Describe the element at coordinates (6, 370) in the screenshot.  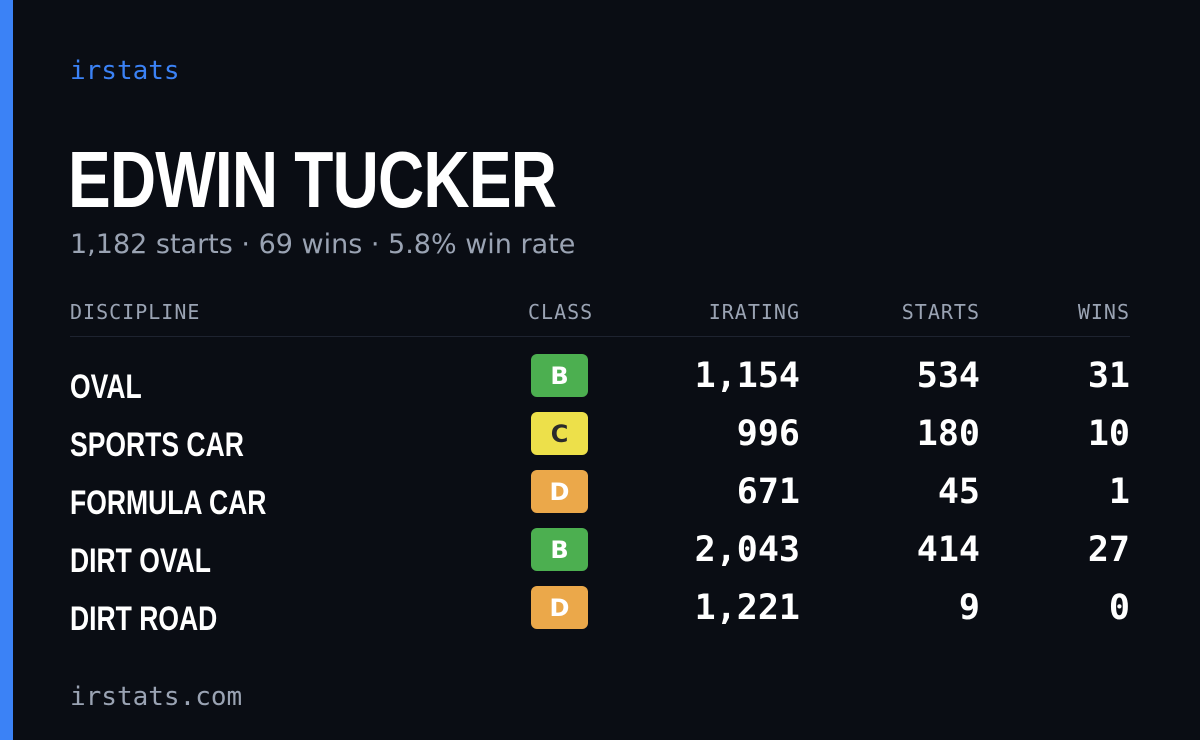
I see `accent-bar` at that location.